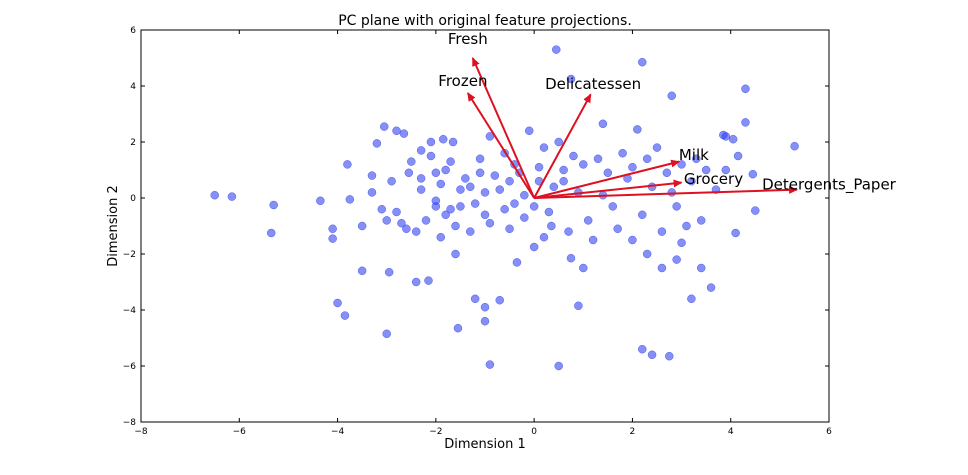 Image resolution: width=968 pixels, height=475 pixels. Describe the element at coordinates (666, 192) in the screenshot. I see `feature-arrow` at that location.